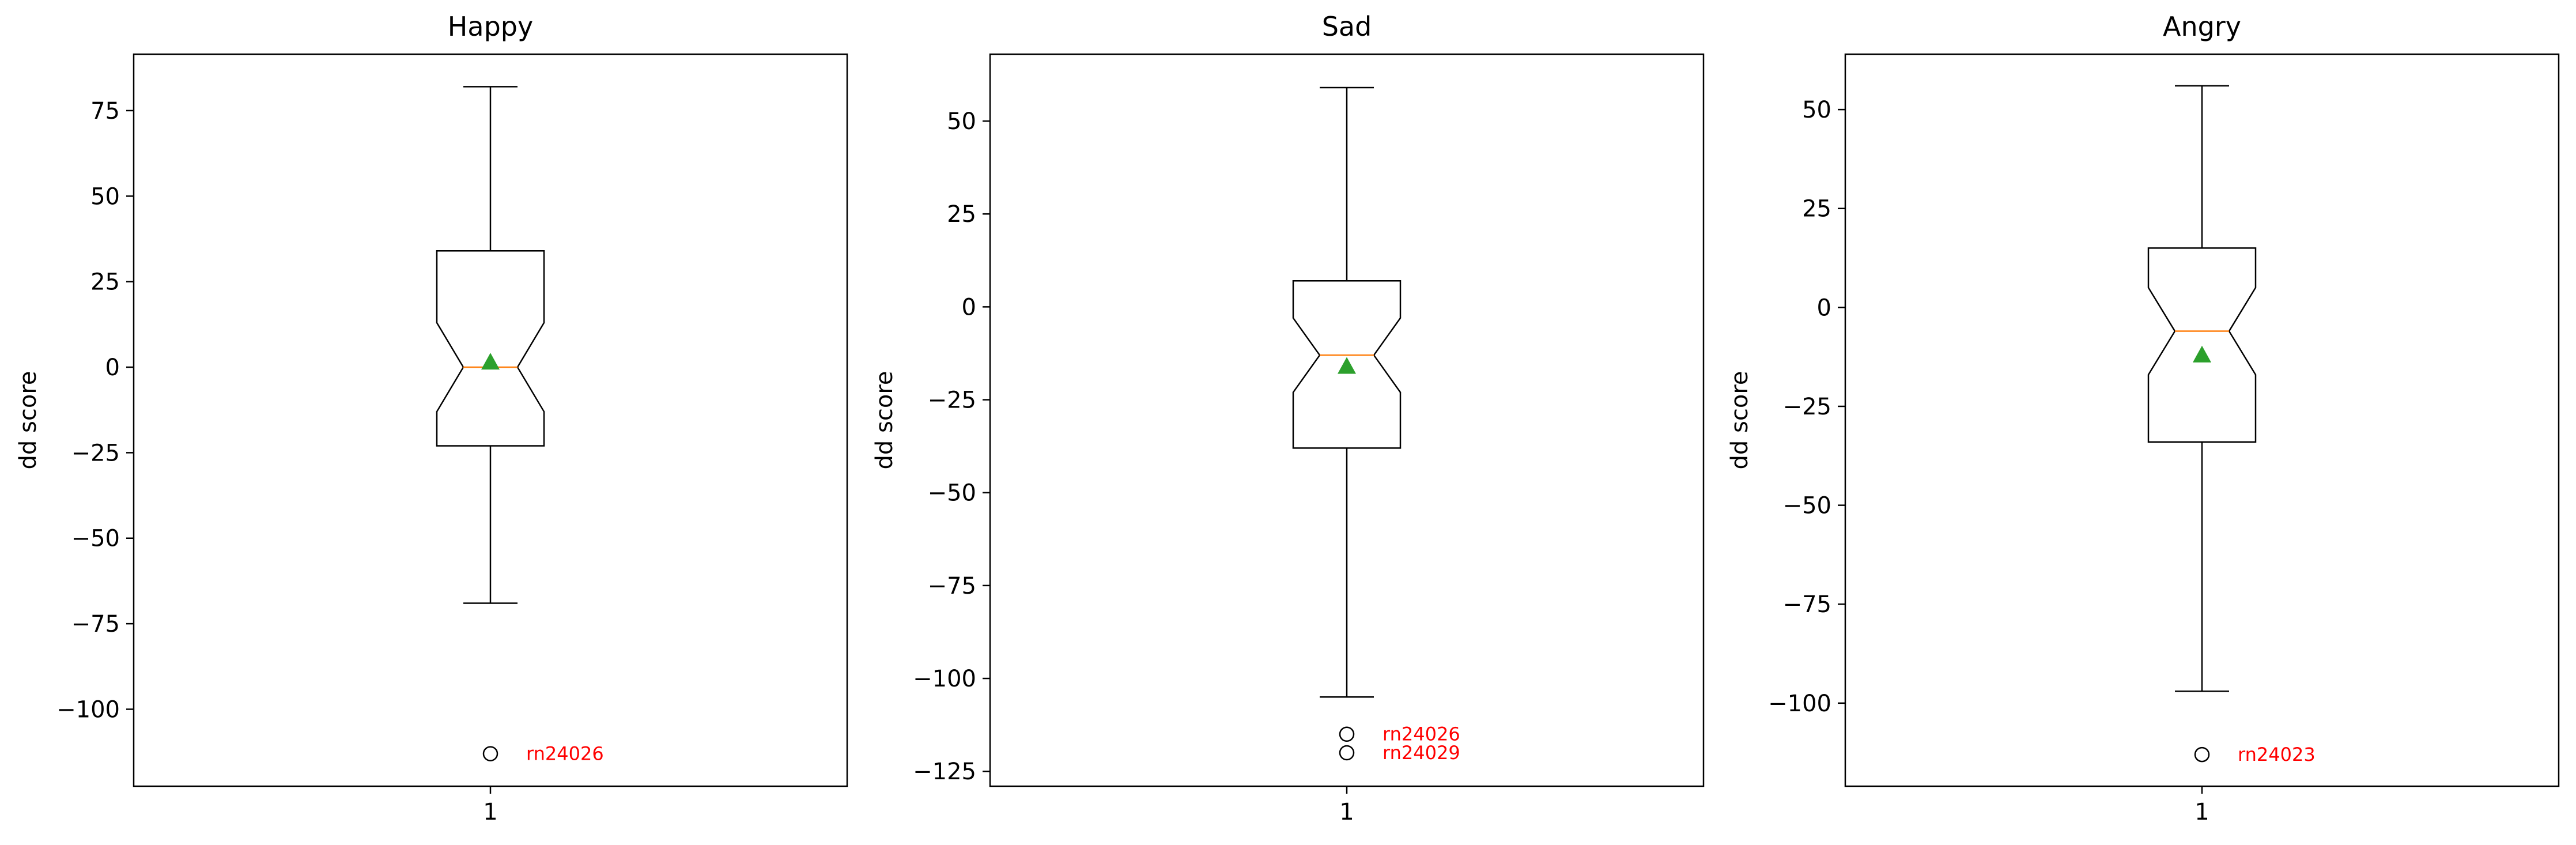 The height and width of the screenshot is (845, 2576). What do you see at coordinates (2202, 27) in the screenshot?
I see `chart-title: Angry` at bounding box center [2202, 27].